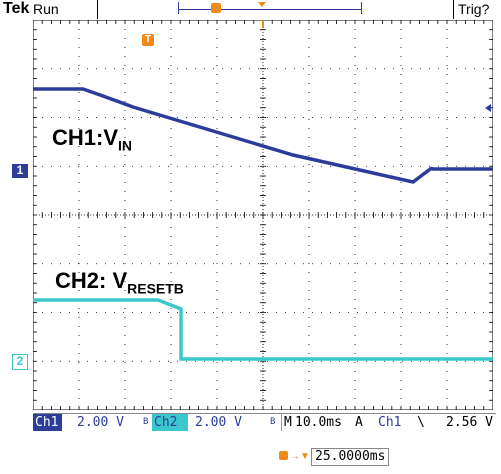  What do you see at coordinates (474, 9) in the screenshot?
I see `trigger-status: Trig?` at bounding box center [474, 9].